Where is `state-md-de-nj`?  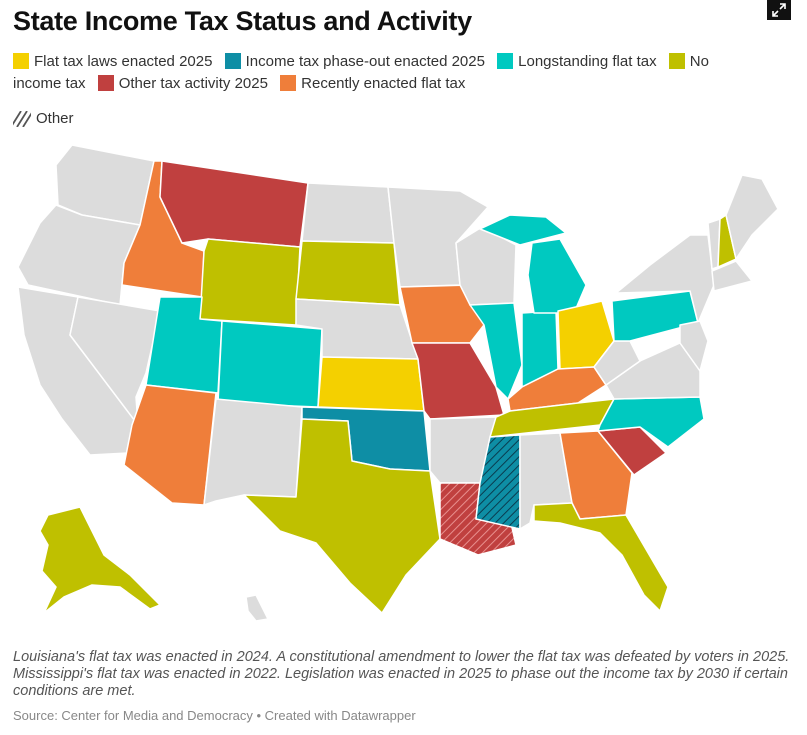 state-md-de-nj is located at coordinates (694, 346).